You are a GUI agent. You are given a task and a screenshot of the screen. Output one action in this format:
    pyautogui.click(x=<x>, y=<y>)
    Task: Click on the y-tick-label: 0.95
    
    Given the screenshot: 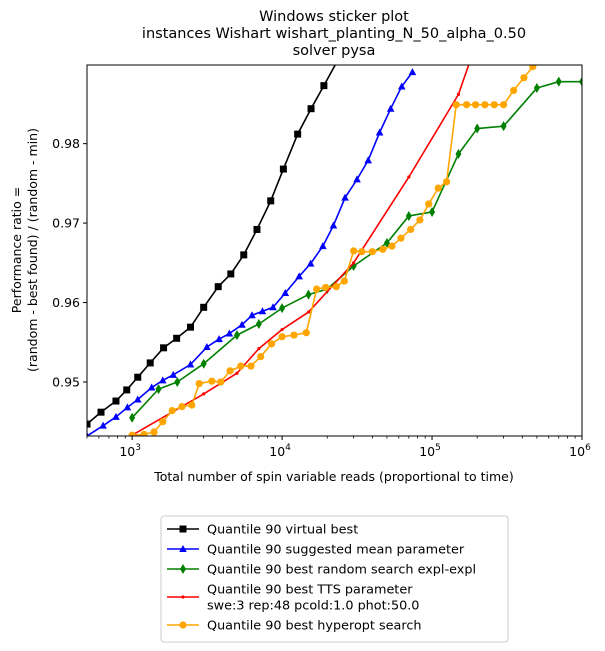 What is the action you would take?
    pyautogui.click(x=66, y=381)
    